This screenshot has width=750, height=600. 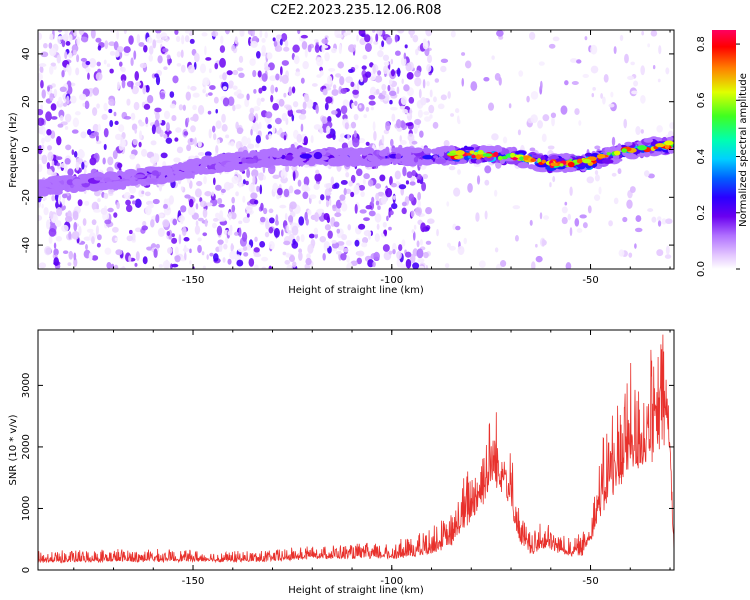 What do you see at coordinates (701, 44) in the screenshot?
I see `colorbar-tick-label: 0.8` at bounding box center [701, 44].